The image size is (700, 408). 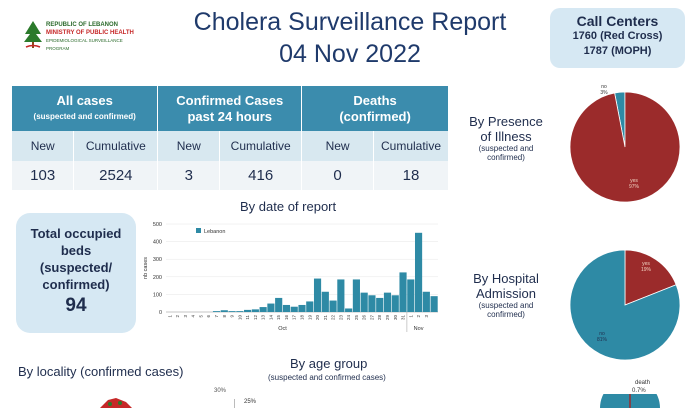 I want to click on cedar-logo-icon, so click(x=33, y=34).